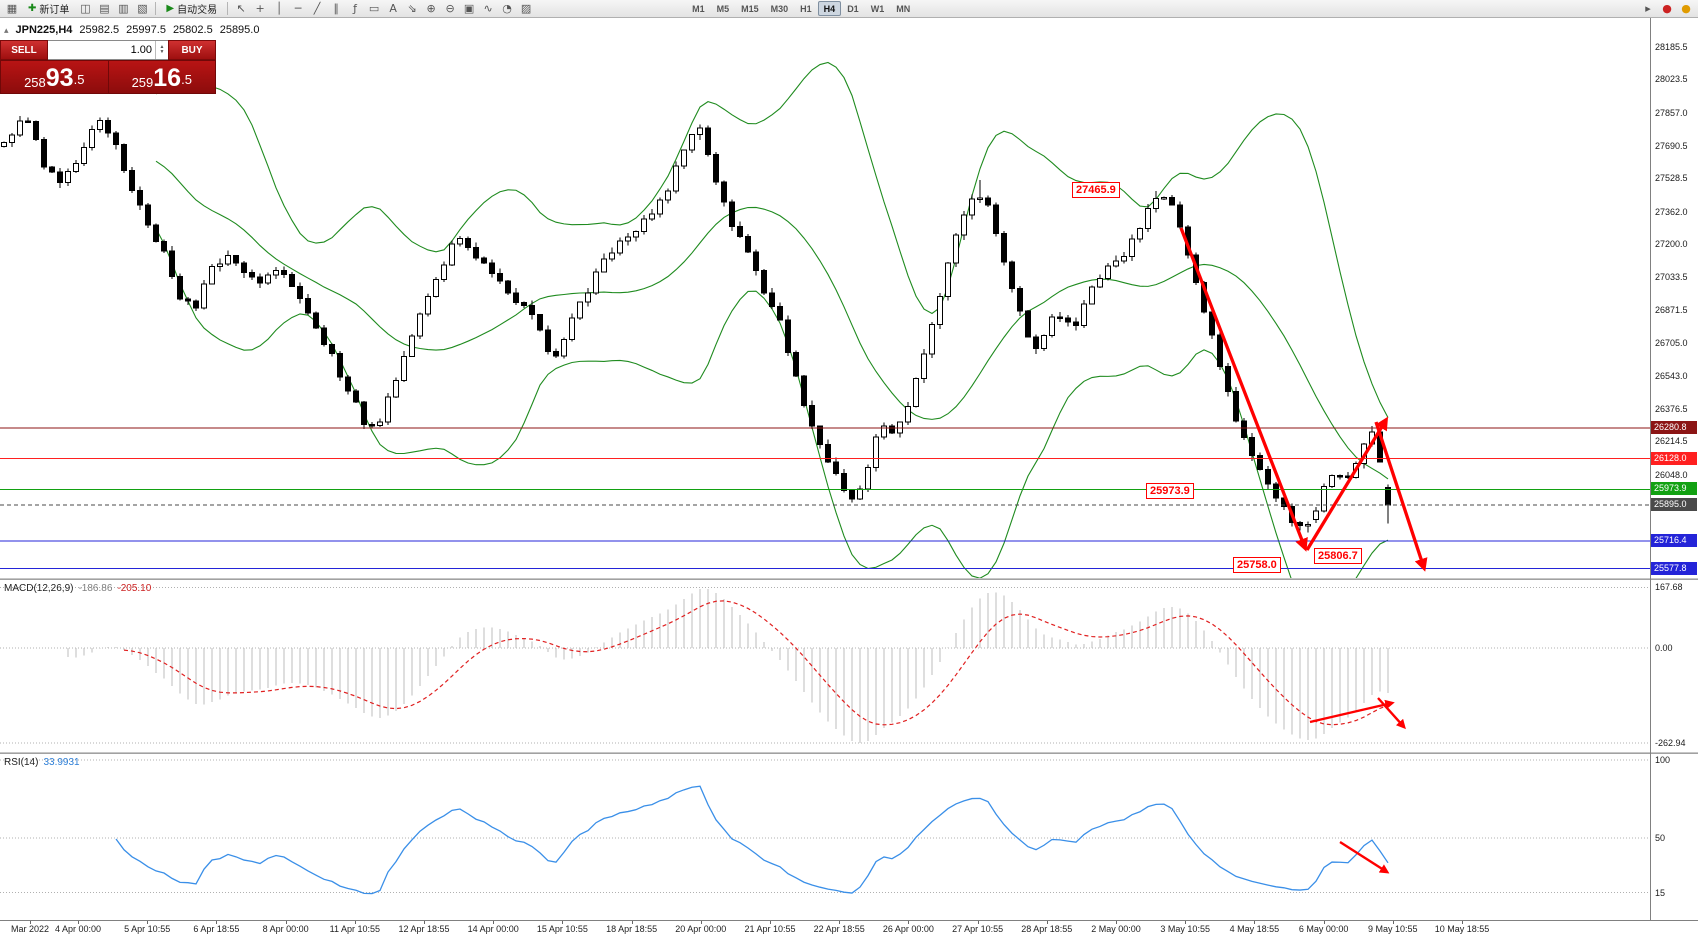 The width and height of the screenshot is (1698, 935). I want to click on community-icon: ●, so click(1686, 8).